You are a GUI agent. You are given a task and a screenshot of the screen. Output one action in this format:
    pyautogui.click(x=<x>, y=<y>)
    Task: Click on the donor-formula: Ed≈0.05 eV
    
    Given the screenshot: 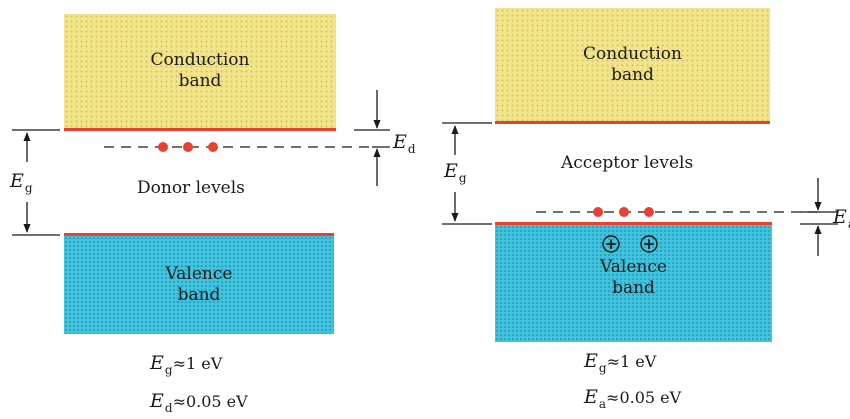 What is the action you would take?
    pyautogui.click(x=199, y=402)
    